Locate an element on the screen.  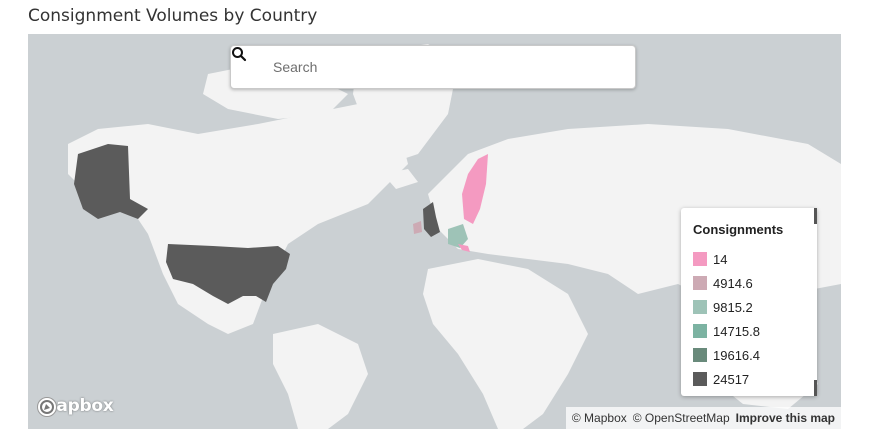
south-america-land is located at coordinates (320, 376).